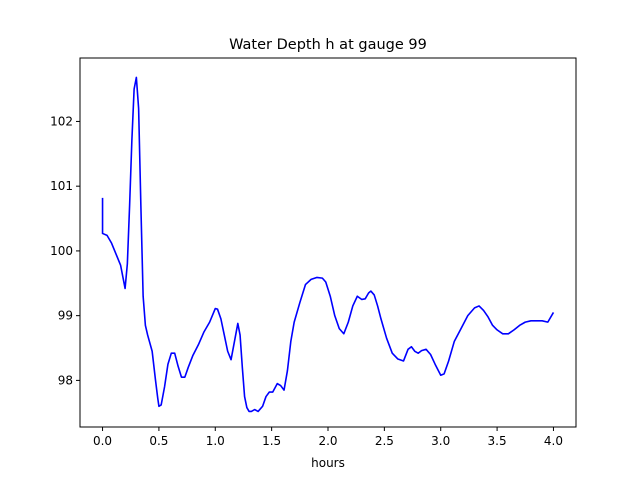  Describe the element at coordinates (65, 380) in the screenshot. I see `y-tick-label: 98` at that location.